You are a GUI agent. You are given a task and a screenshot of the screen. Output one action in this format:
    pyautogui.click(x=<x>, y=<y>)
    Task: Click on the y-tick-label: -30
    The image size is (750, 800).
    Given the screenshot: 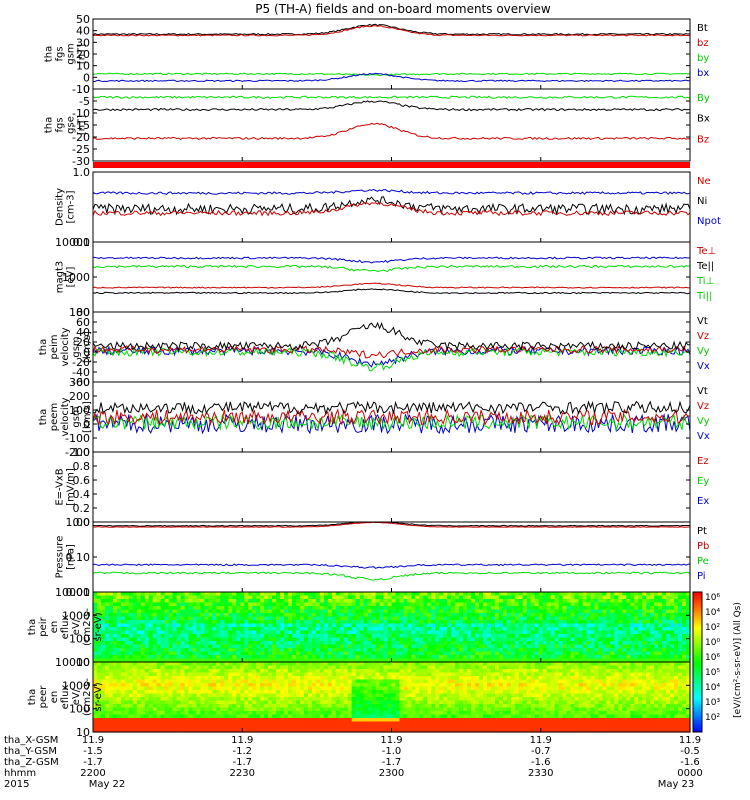 What is the action you would take?
    pyautogui.click(x=81, y=161)
    